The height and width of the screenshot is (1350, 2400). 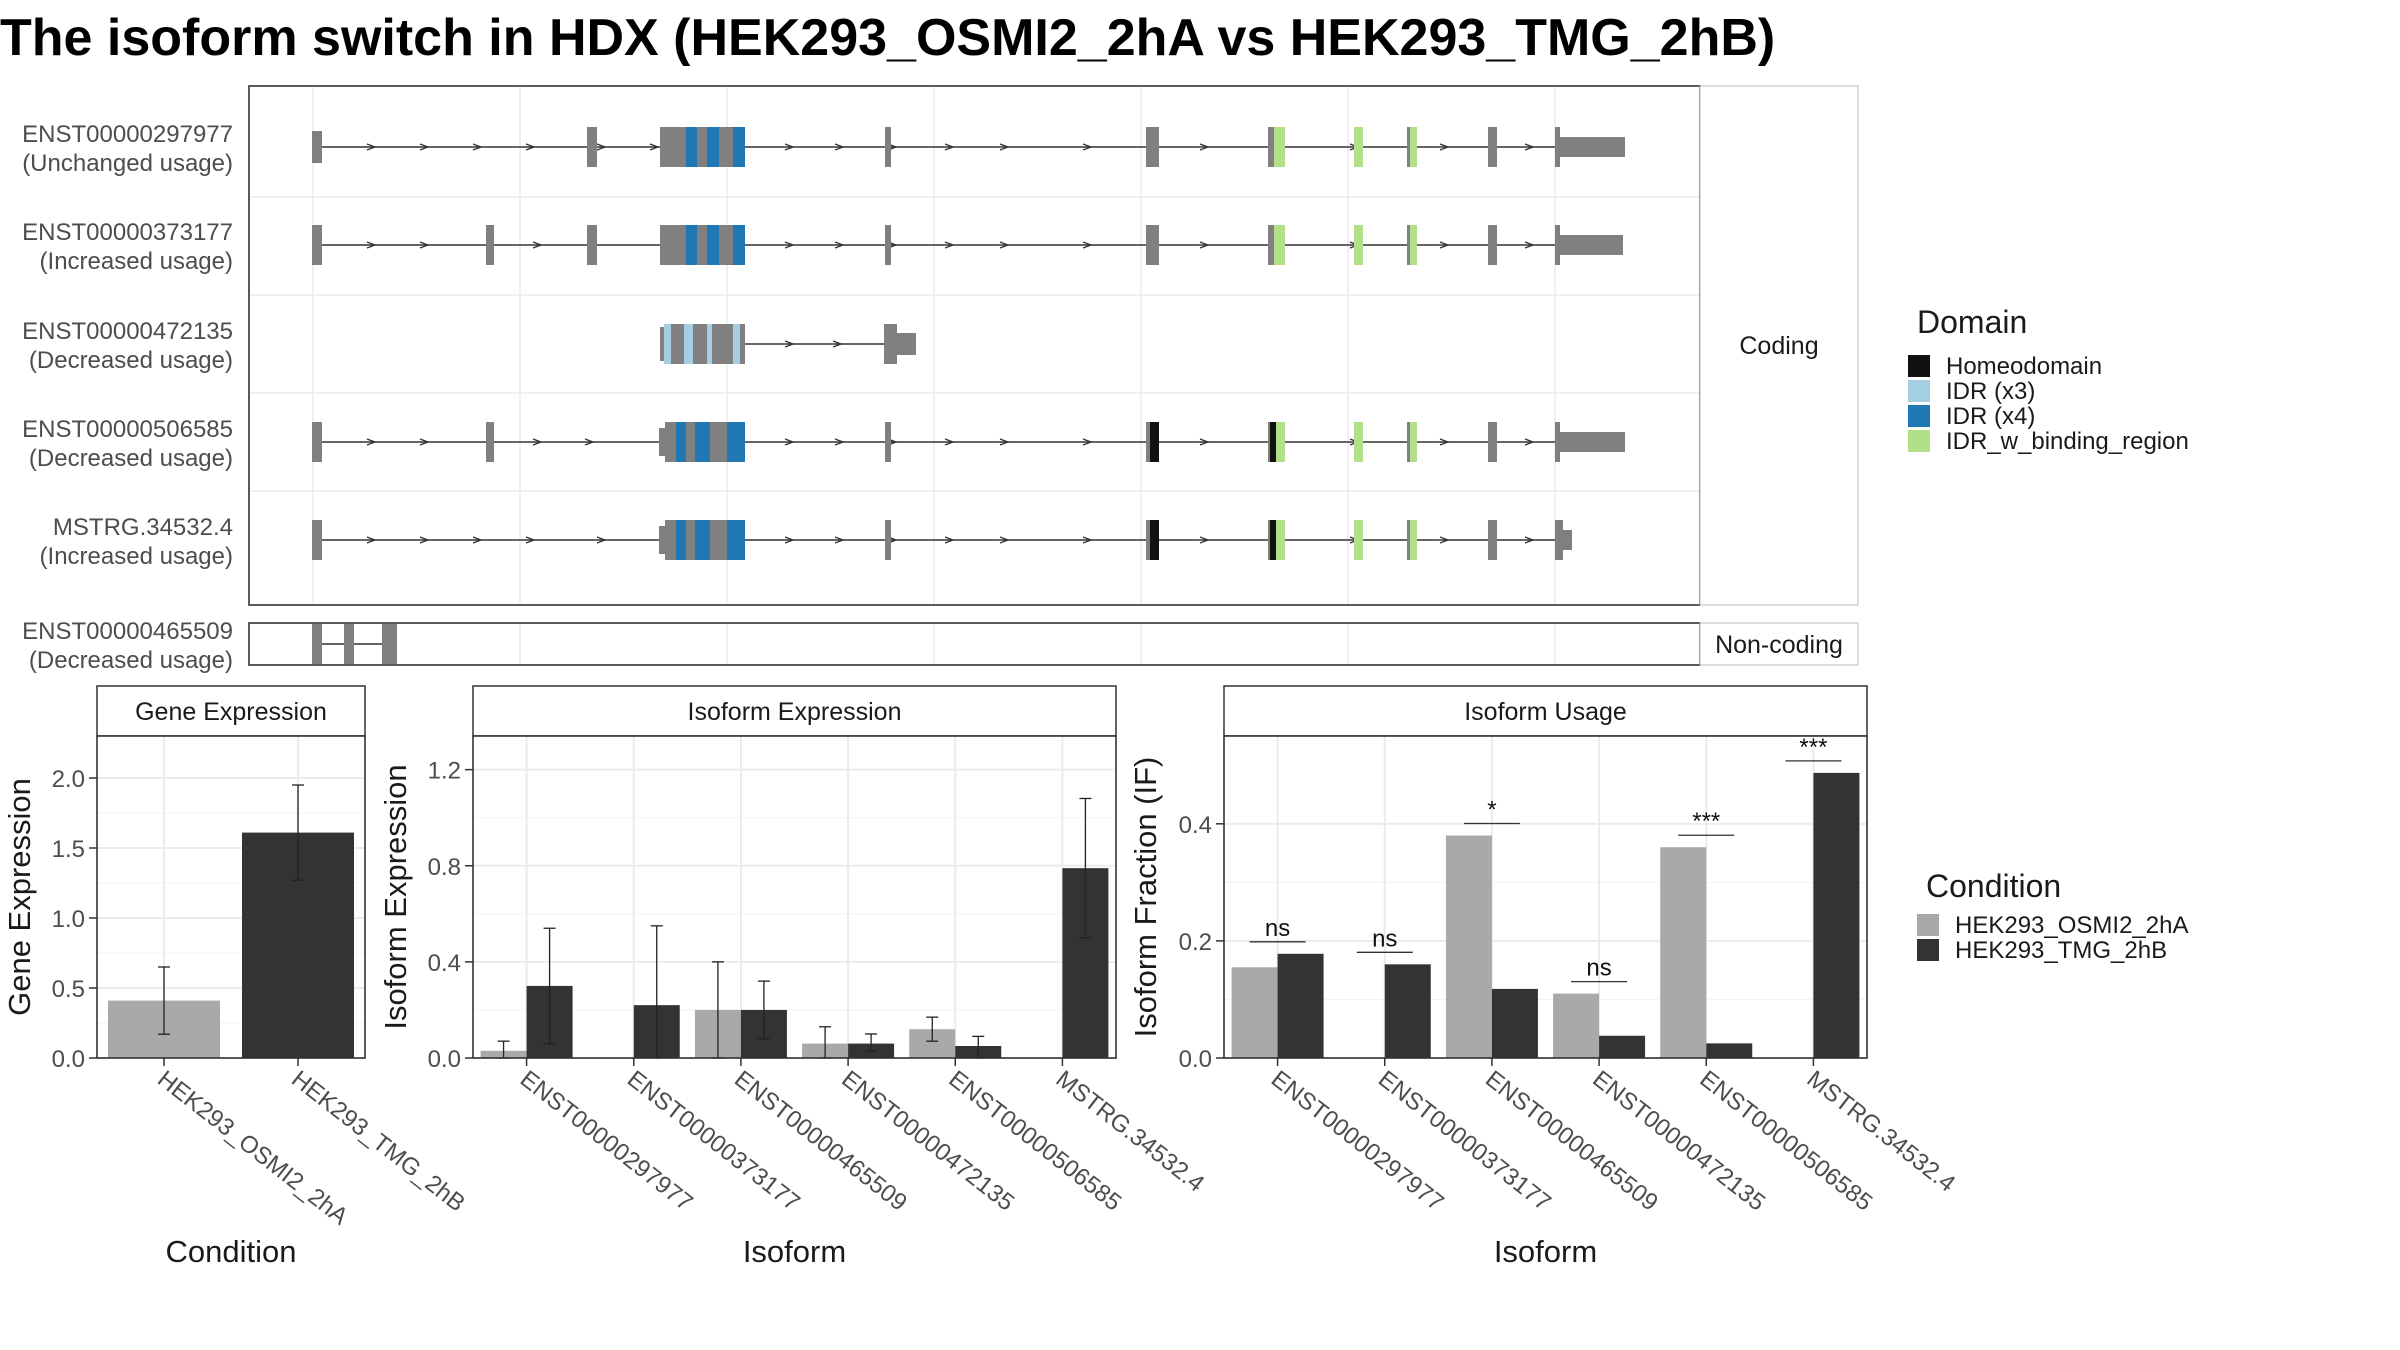 I want to click on condition-legend-title: Condition, so click(x=1993, y=886).